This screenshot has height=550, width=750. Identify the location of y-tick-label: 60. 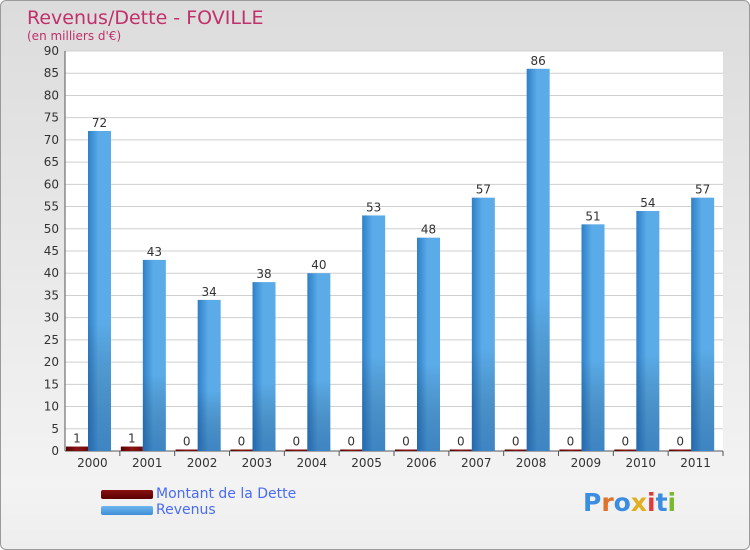
(51, 184).